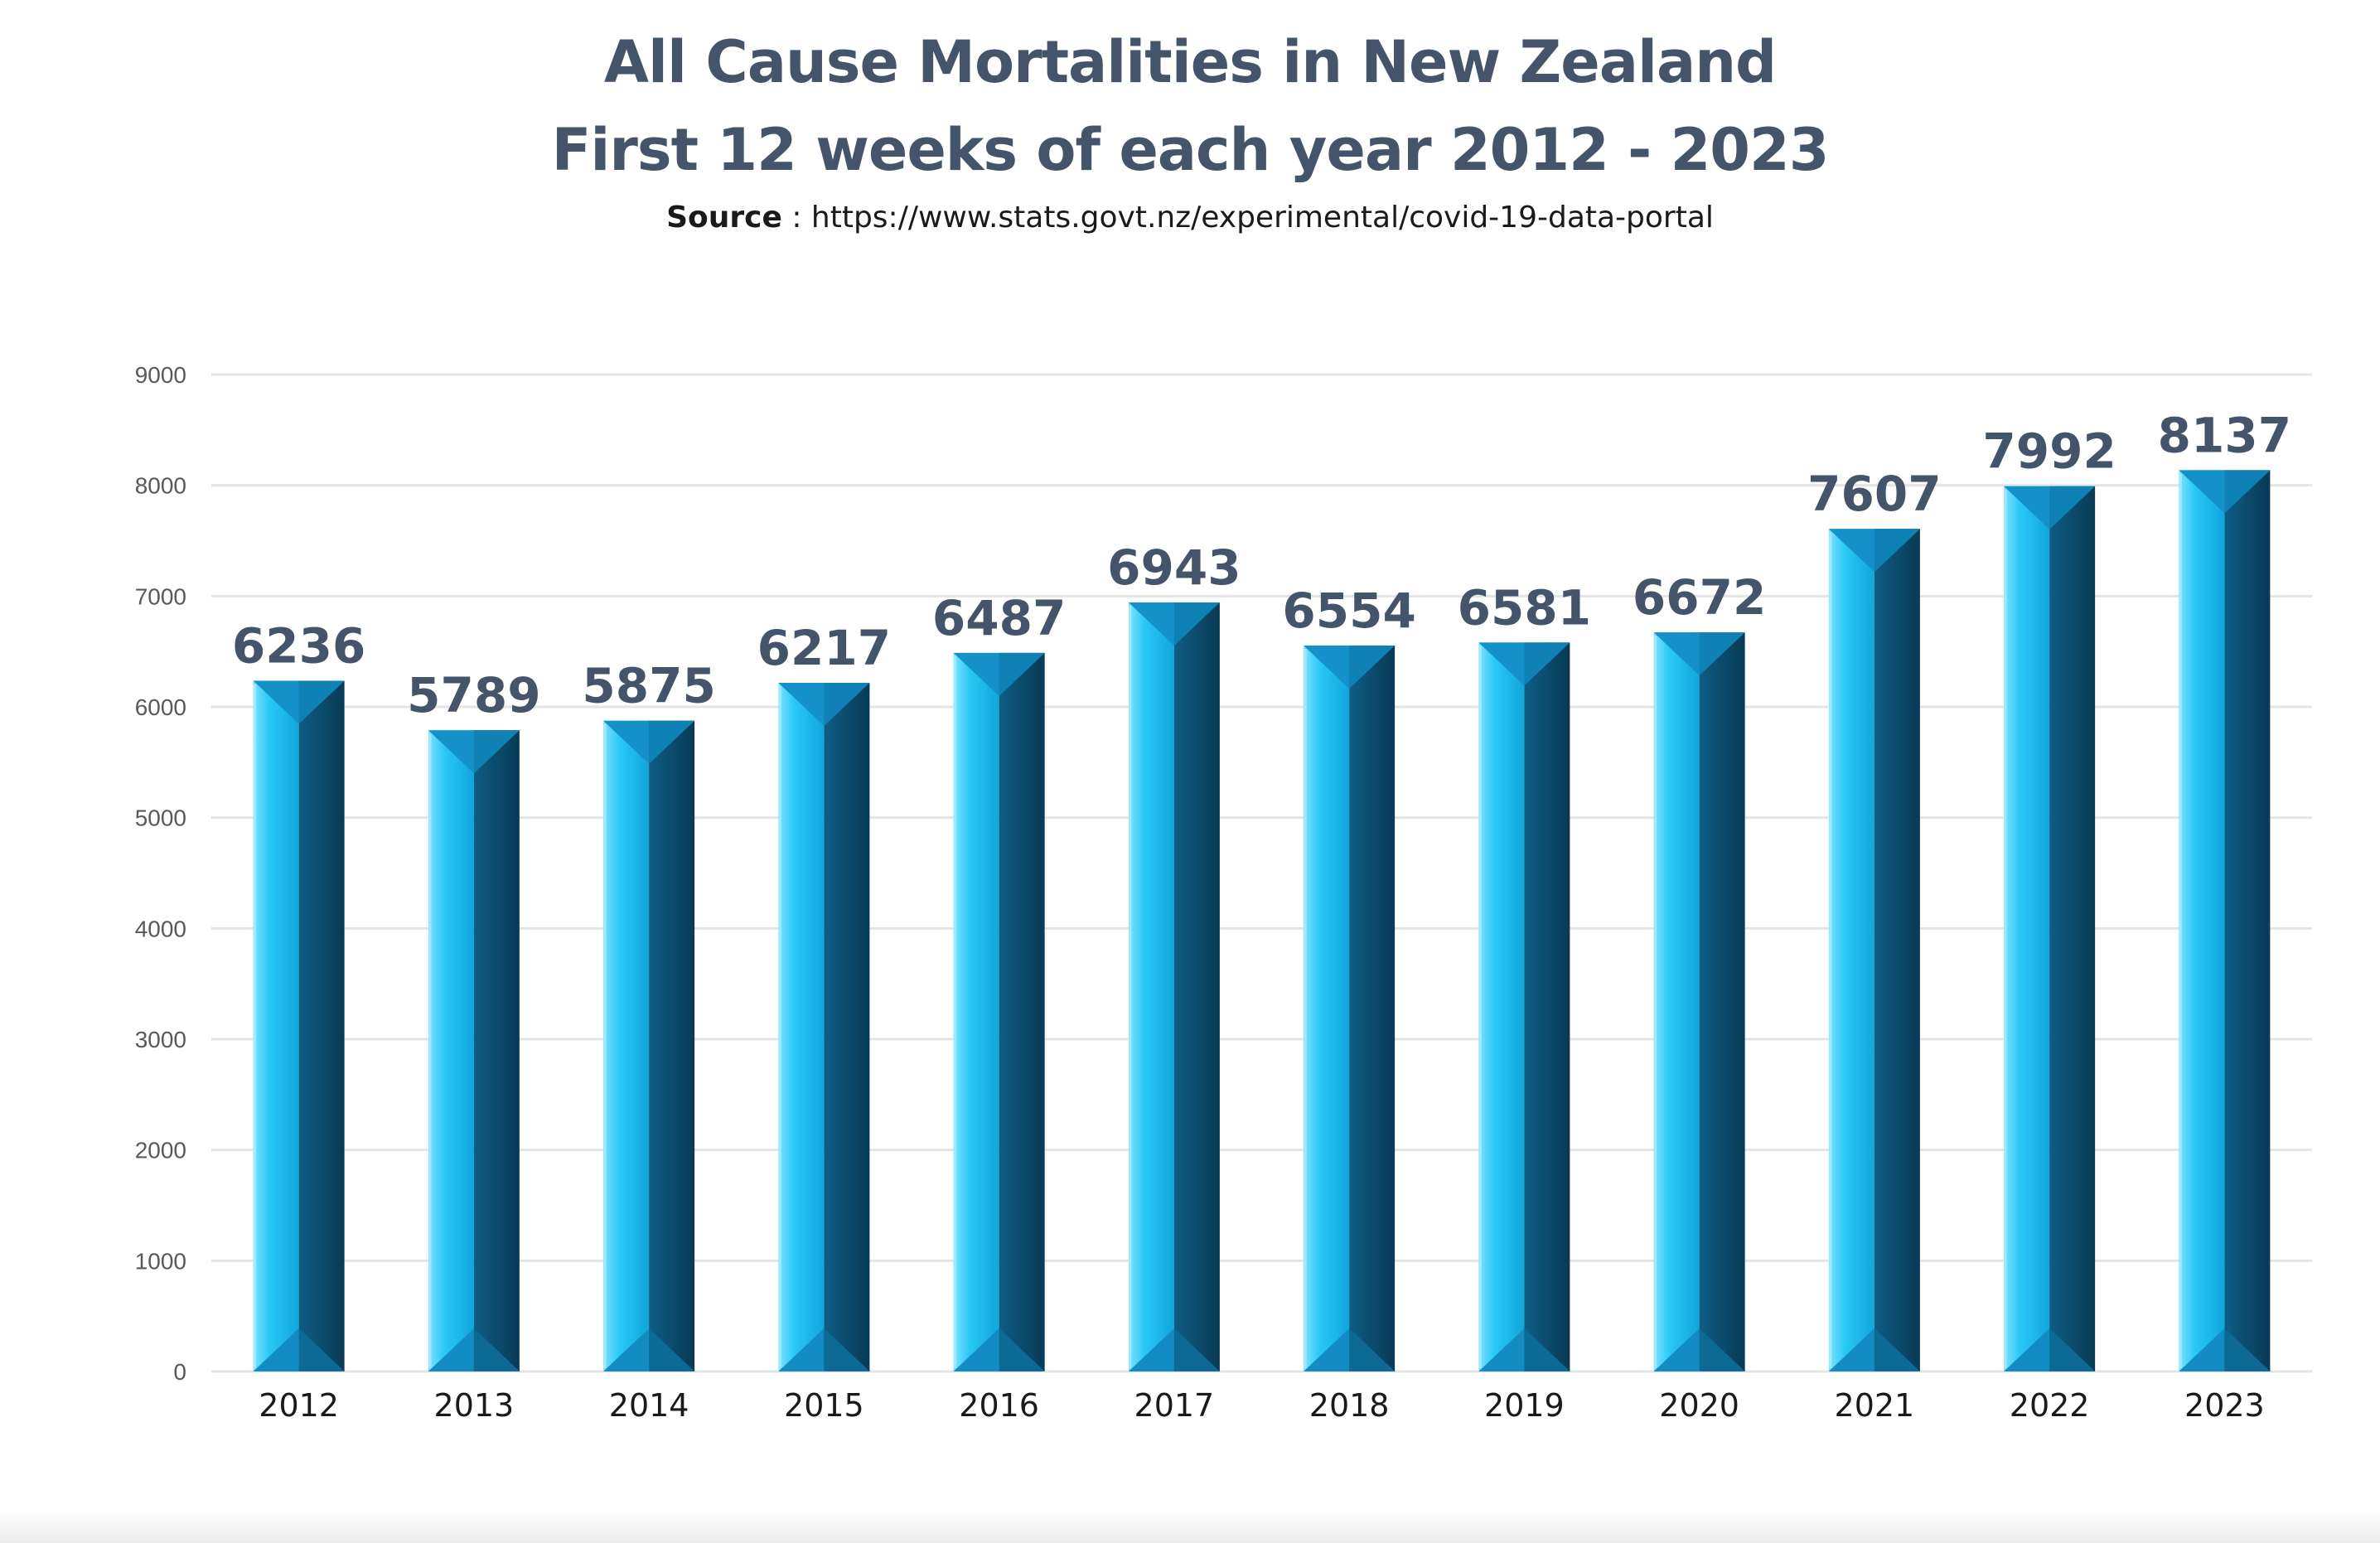 The width and height of the screenshot is (2380, 1543). What do you see at coordinates (1524, 1405) in the screenshot?
I see `x-tick-label: 2019` at bounding box center [1524, 1405].